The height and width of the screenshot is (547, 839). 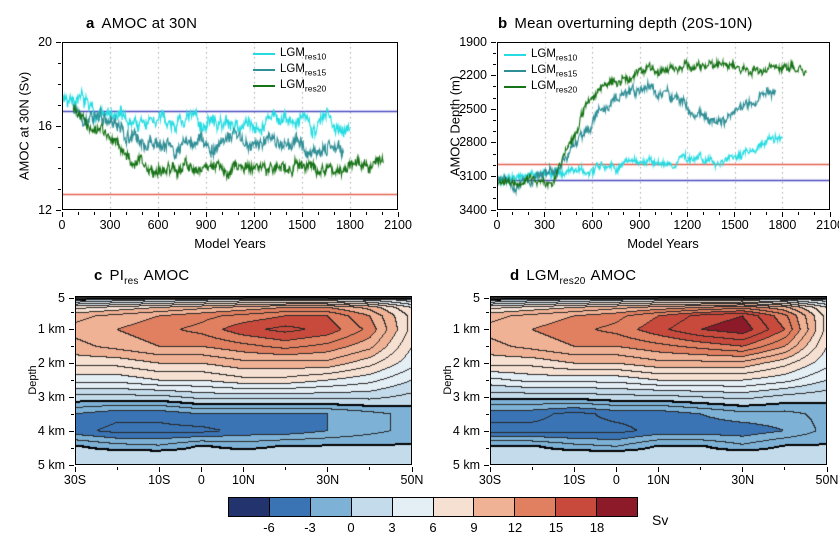 What do you see at coordinates (110, 225) in the screenshot?
I see `x-tick-label: 300` at bounding box center [110, 225].